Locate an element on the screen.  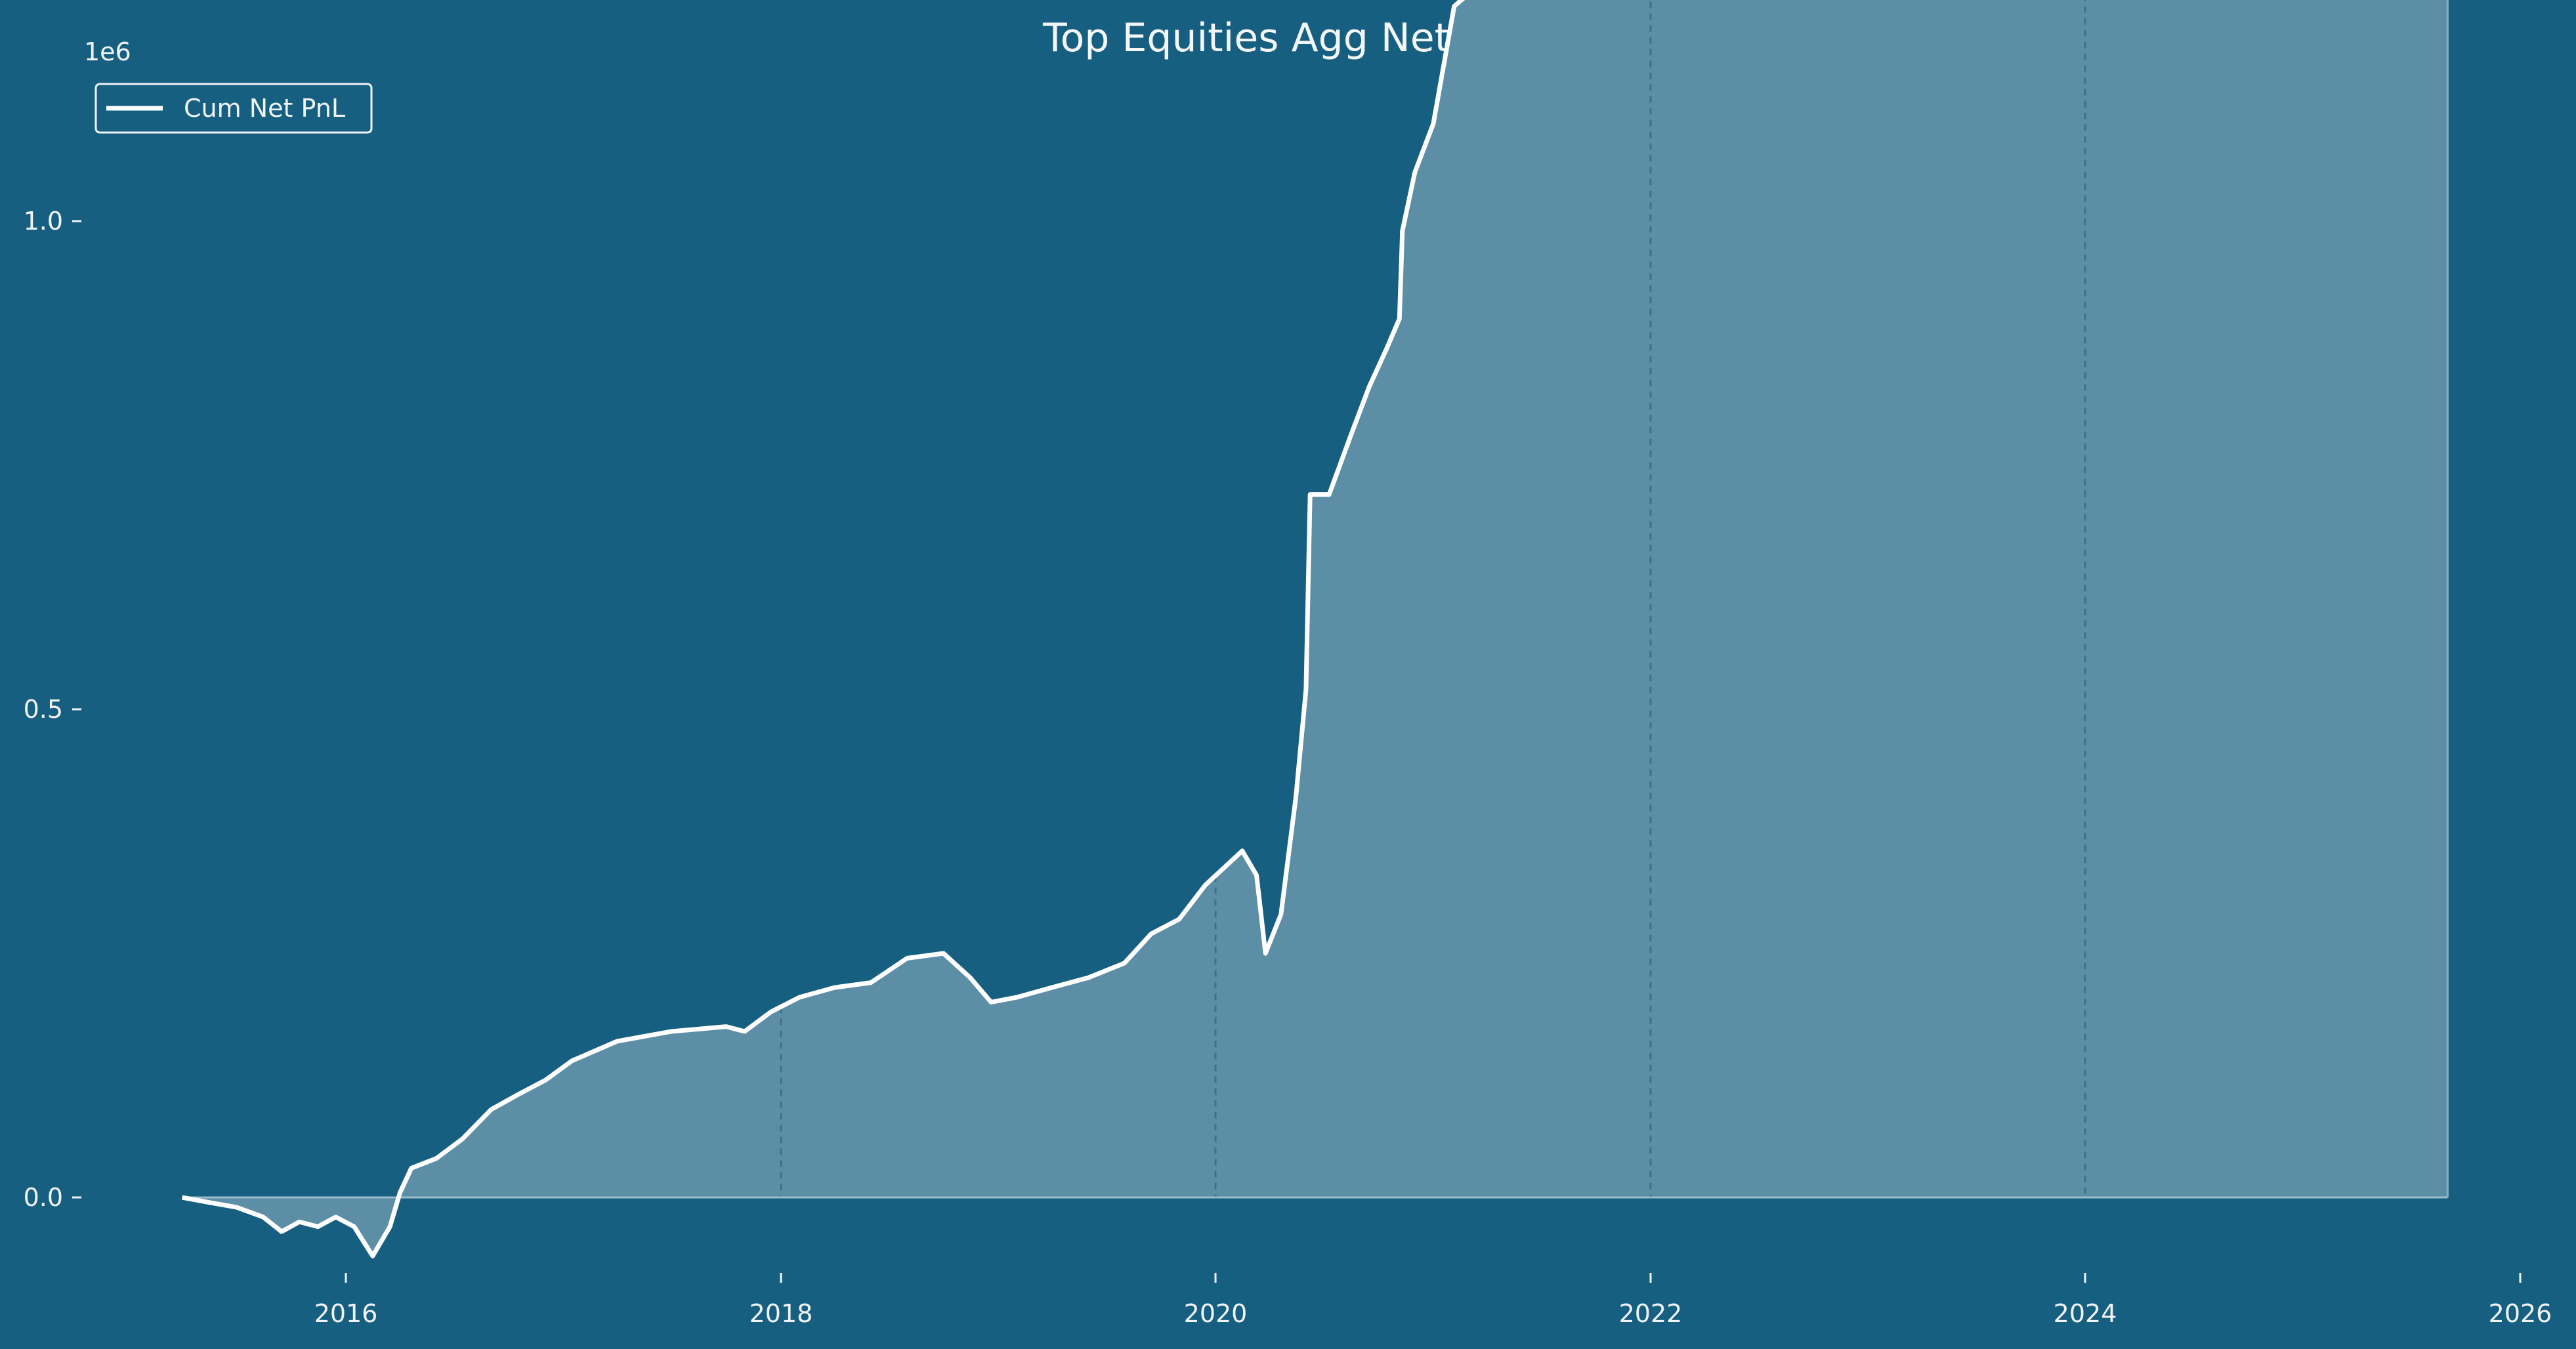
legend: Cum Net PnL is located at coordinates (234, 108).